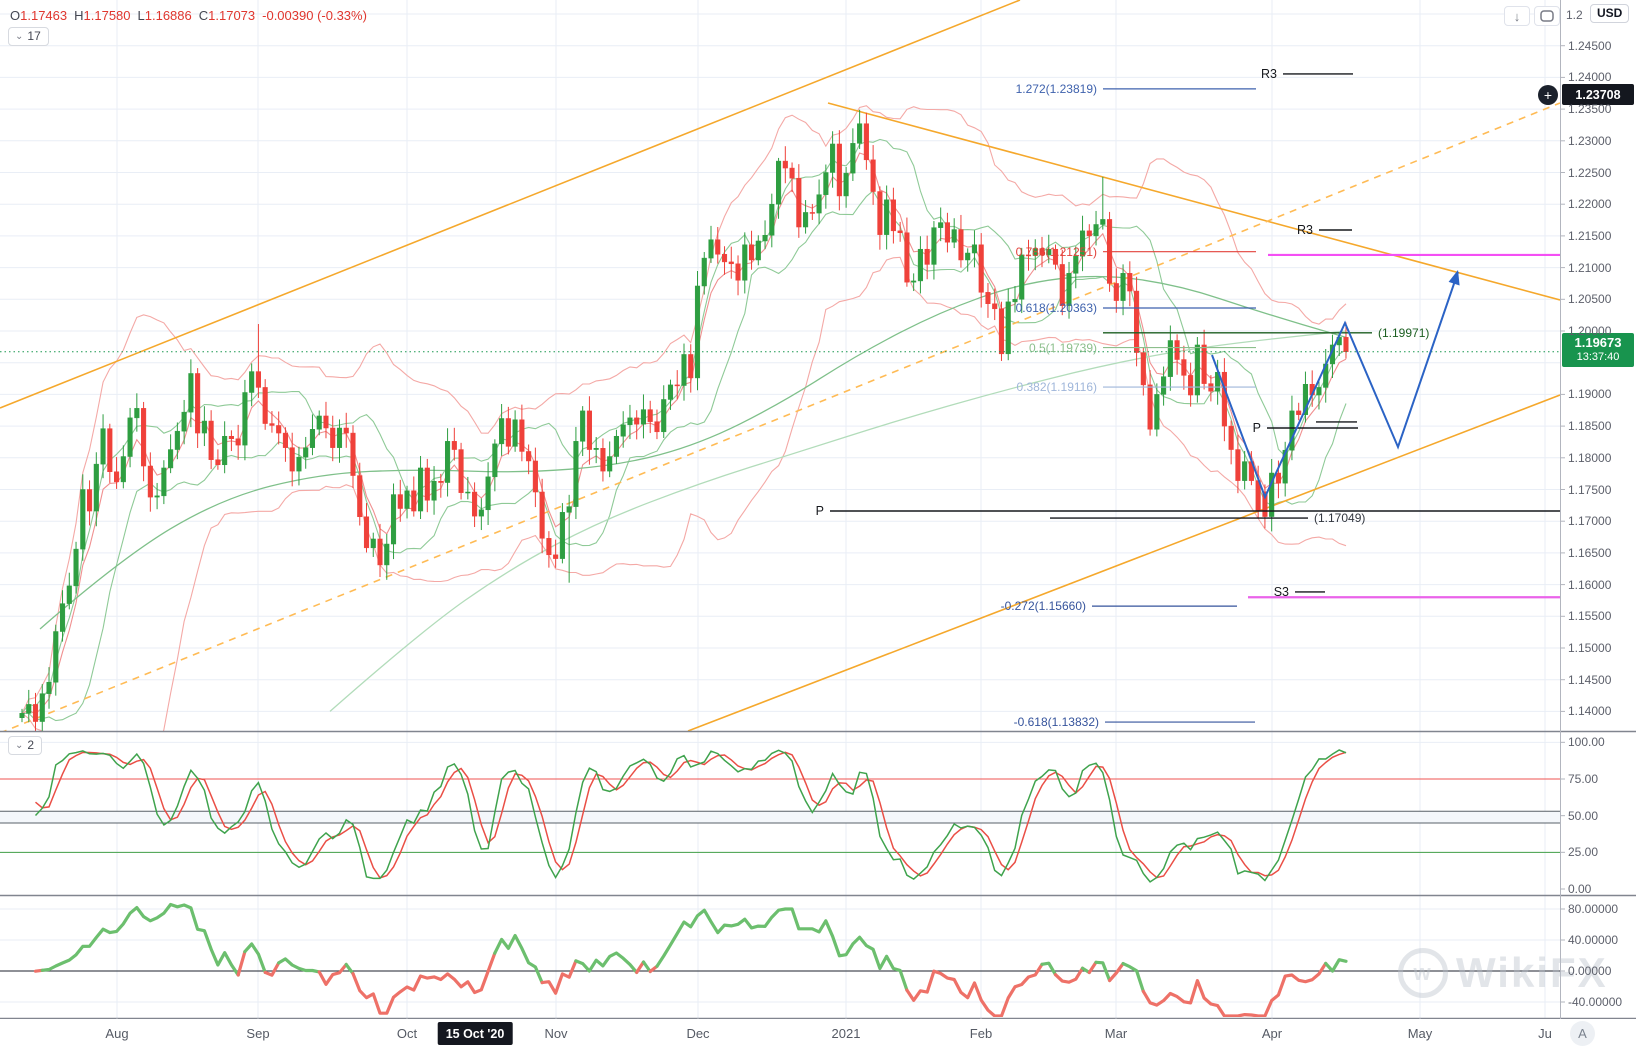 The width and height of the screenshot is (1636, 1048). What do you see at coordinates (1404, 332) in the screenshot?
I see `annotation-price-label: (1.19971)` at bounding box center [1404, 332].